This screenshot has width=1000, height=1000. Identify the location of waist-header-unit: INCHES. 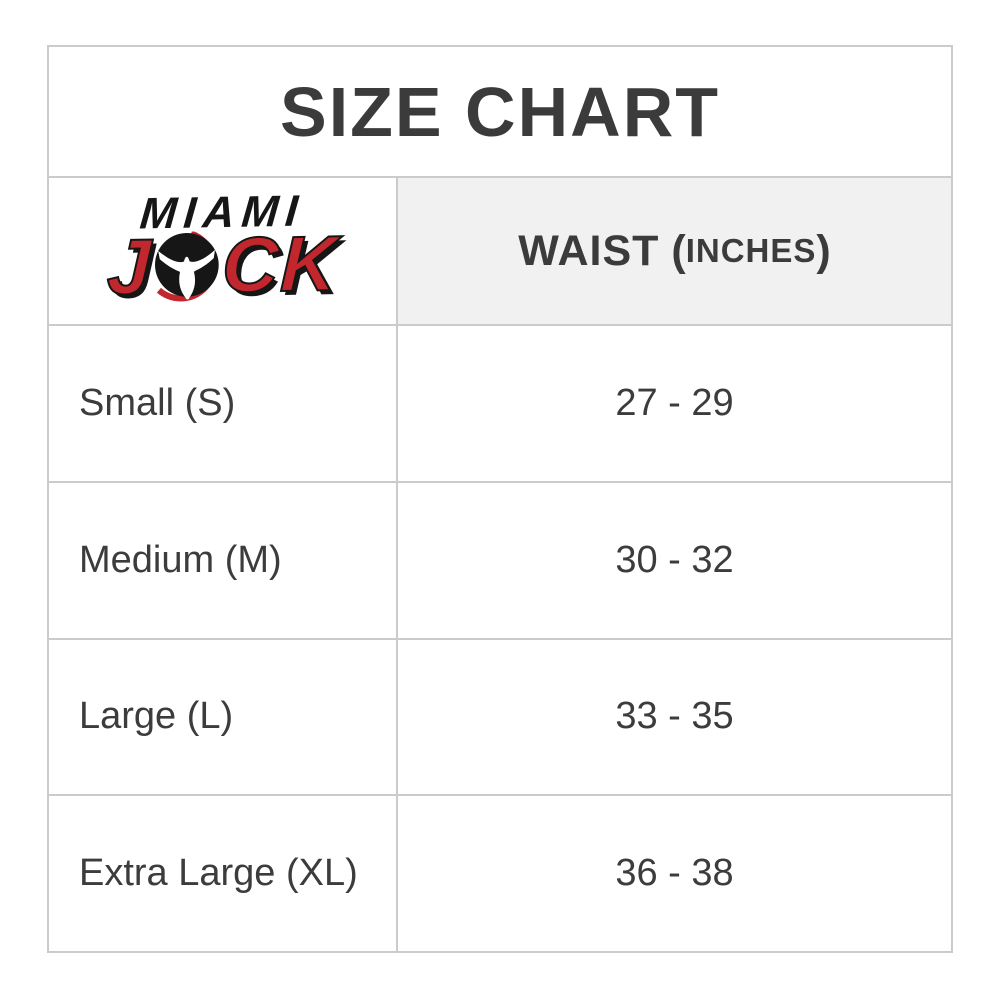
(751, 250).